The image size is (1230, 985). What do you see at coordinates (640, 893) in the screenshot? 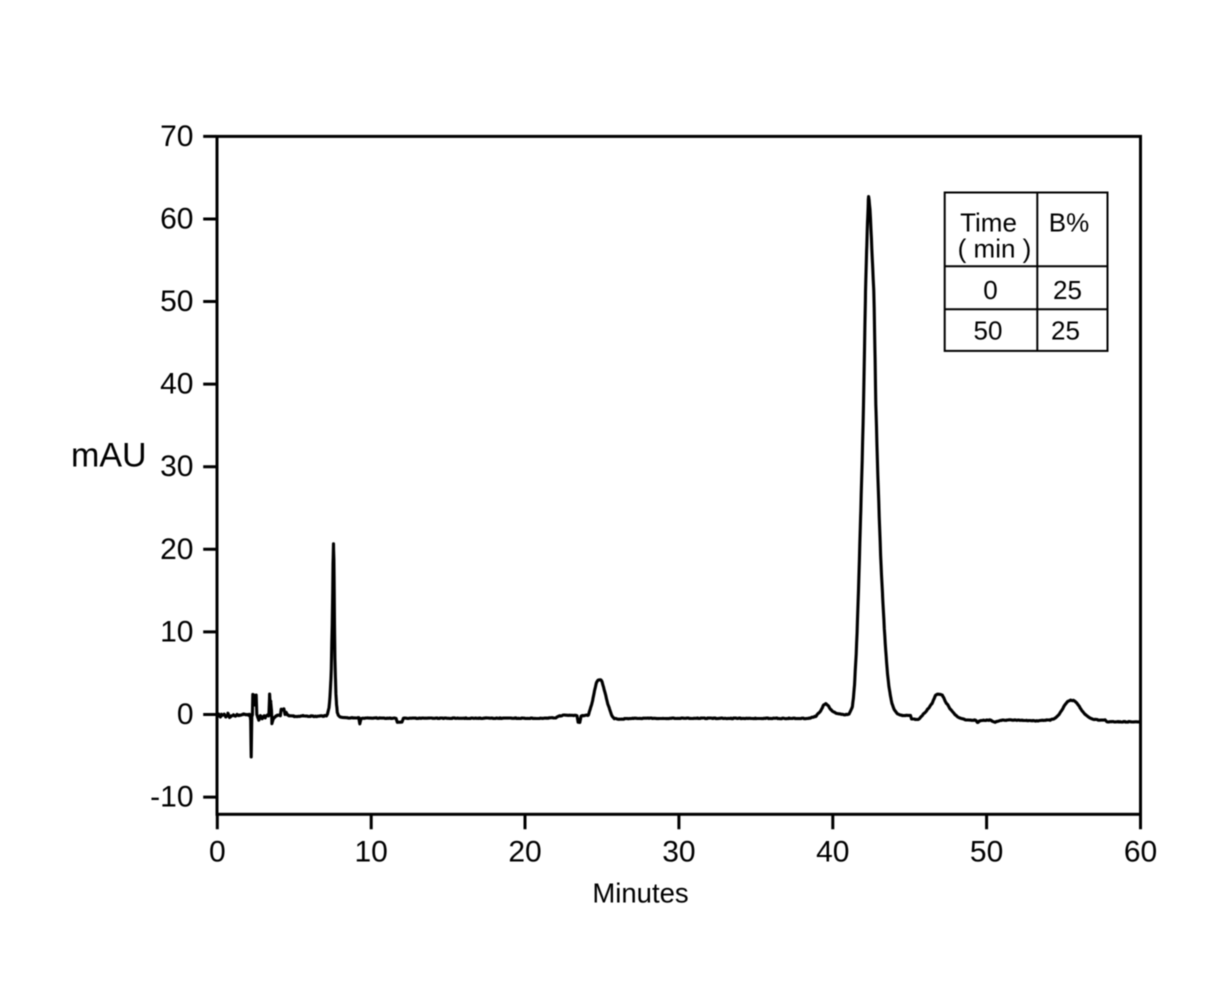
I see `svg-text: Minutes` at bounding box center [640, 893].